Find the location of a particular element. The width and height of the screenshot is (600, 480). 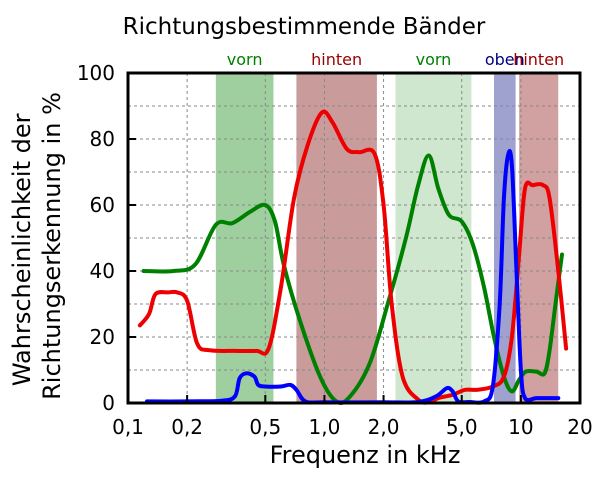

y-tick-label: 100 is located at coordinates (96, 73).